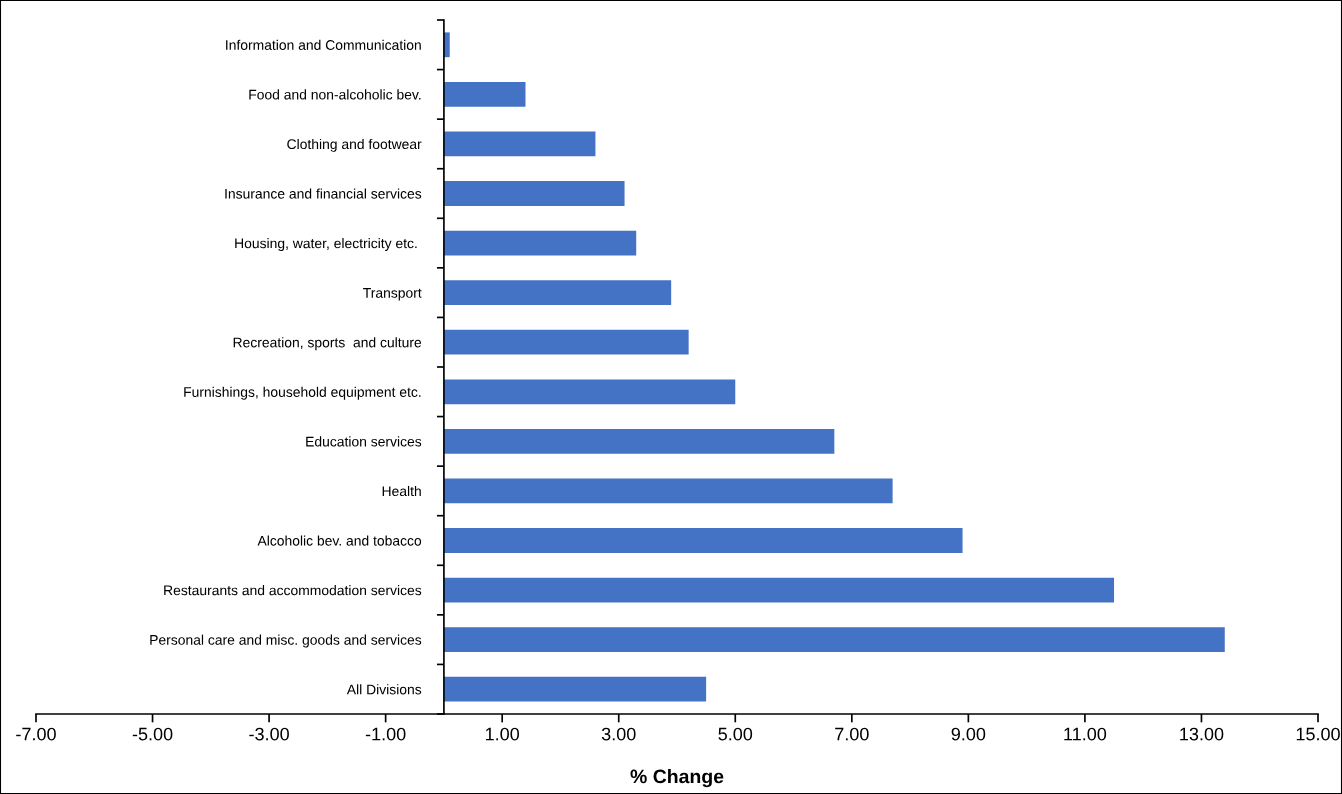 The height and width of the screenshot is (794, 1342). I want to click on x-tick-label: -7.00, so click(36, 734).